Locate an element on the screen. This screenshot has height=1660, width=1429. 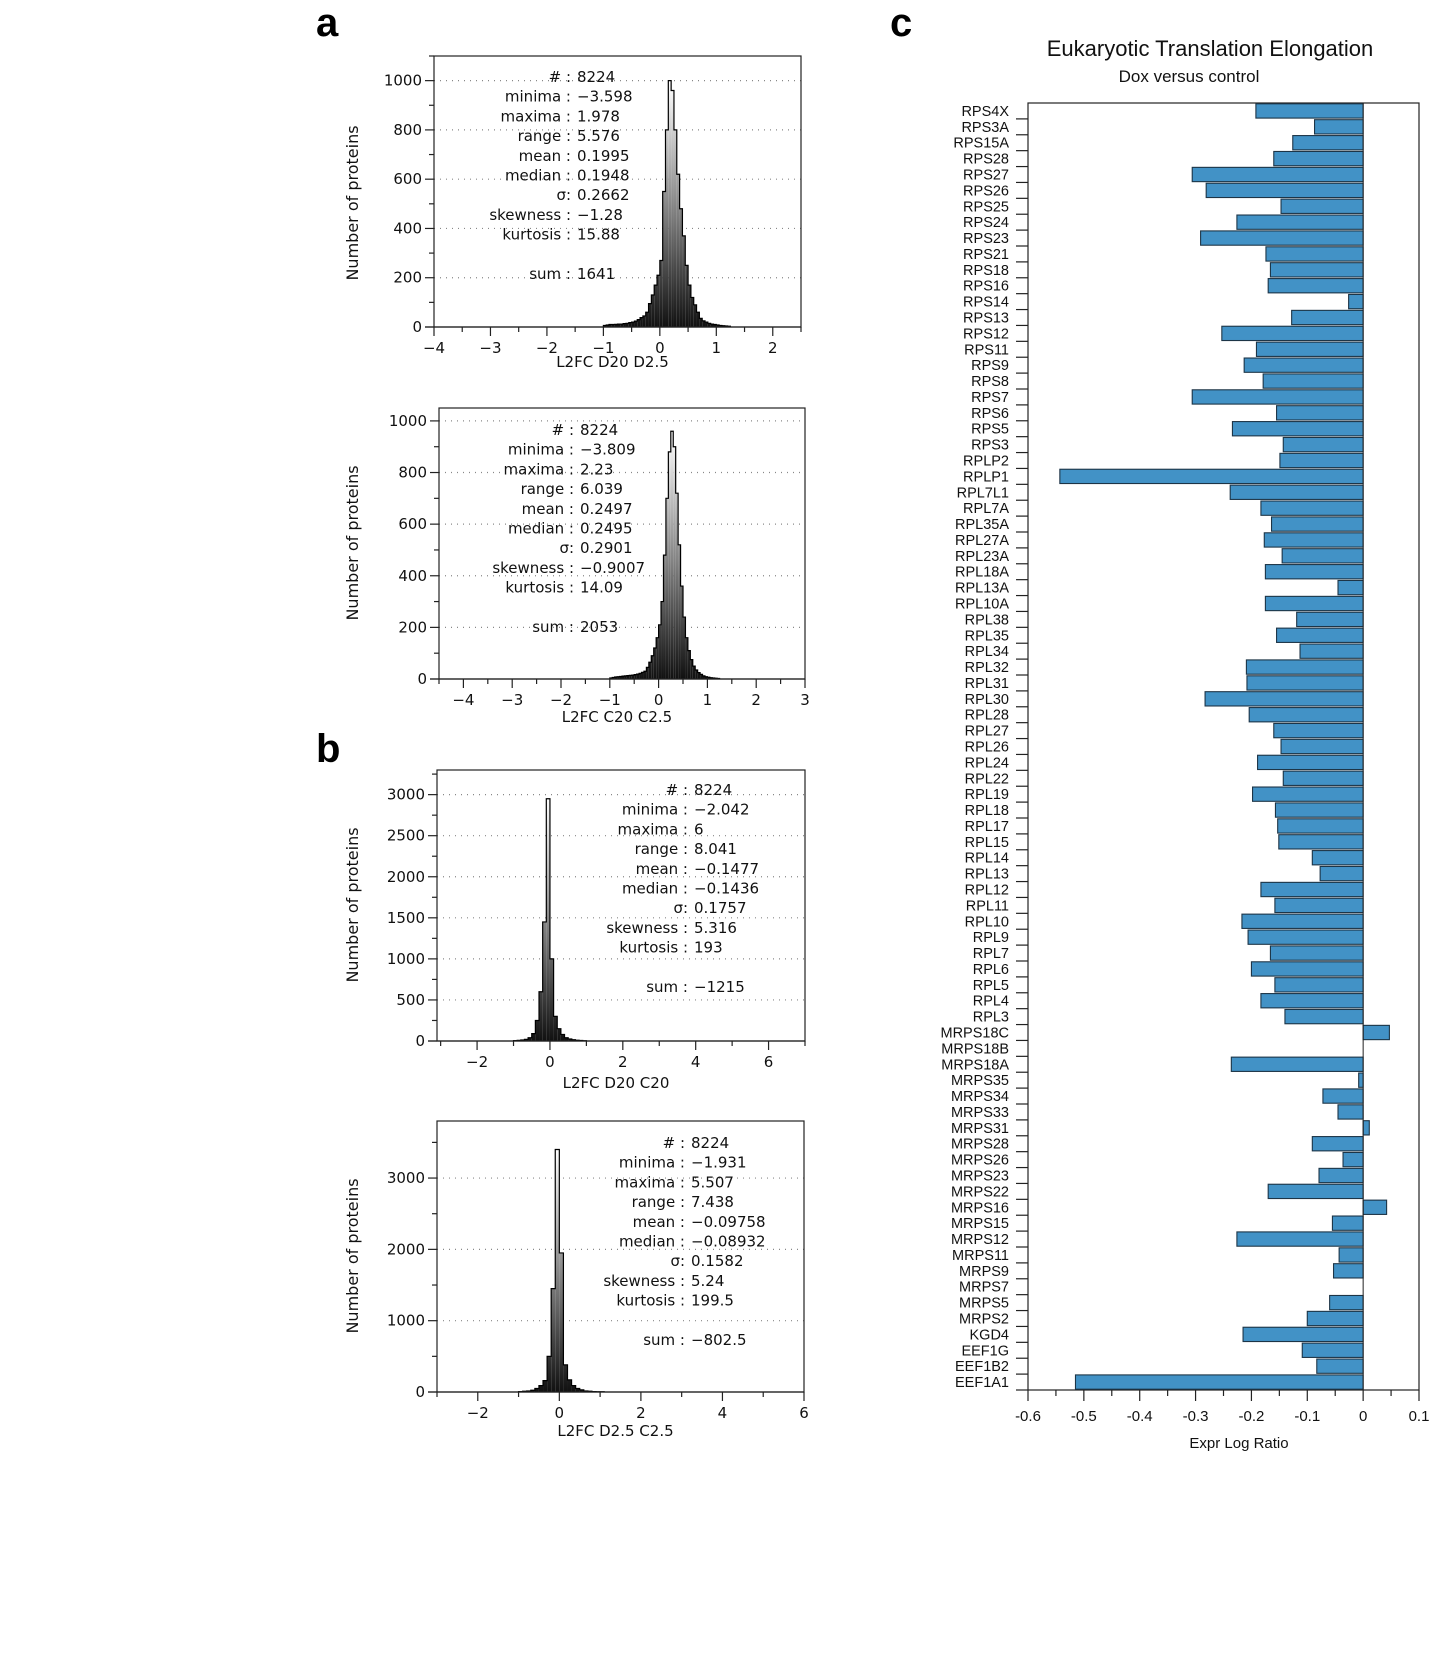
stat-label: σ: is located at coordinates (677, 1261).